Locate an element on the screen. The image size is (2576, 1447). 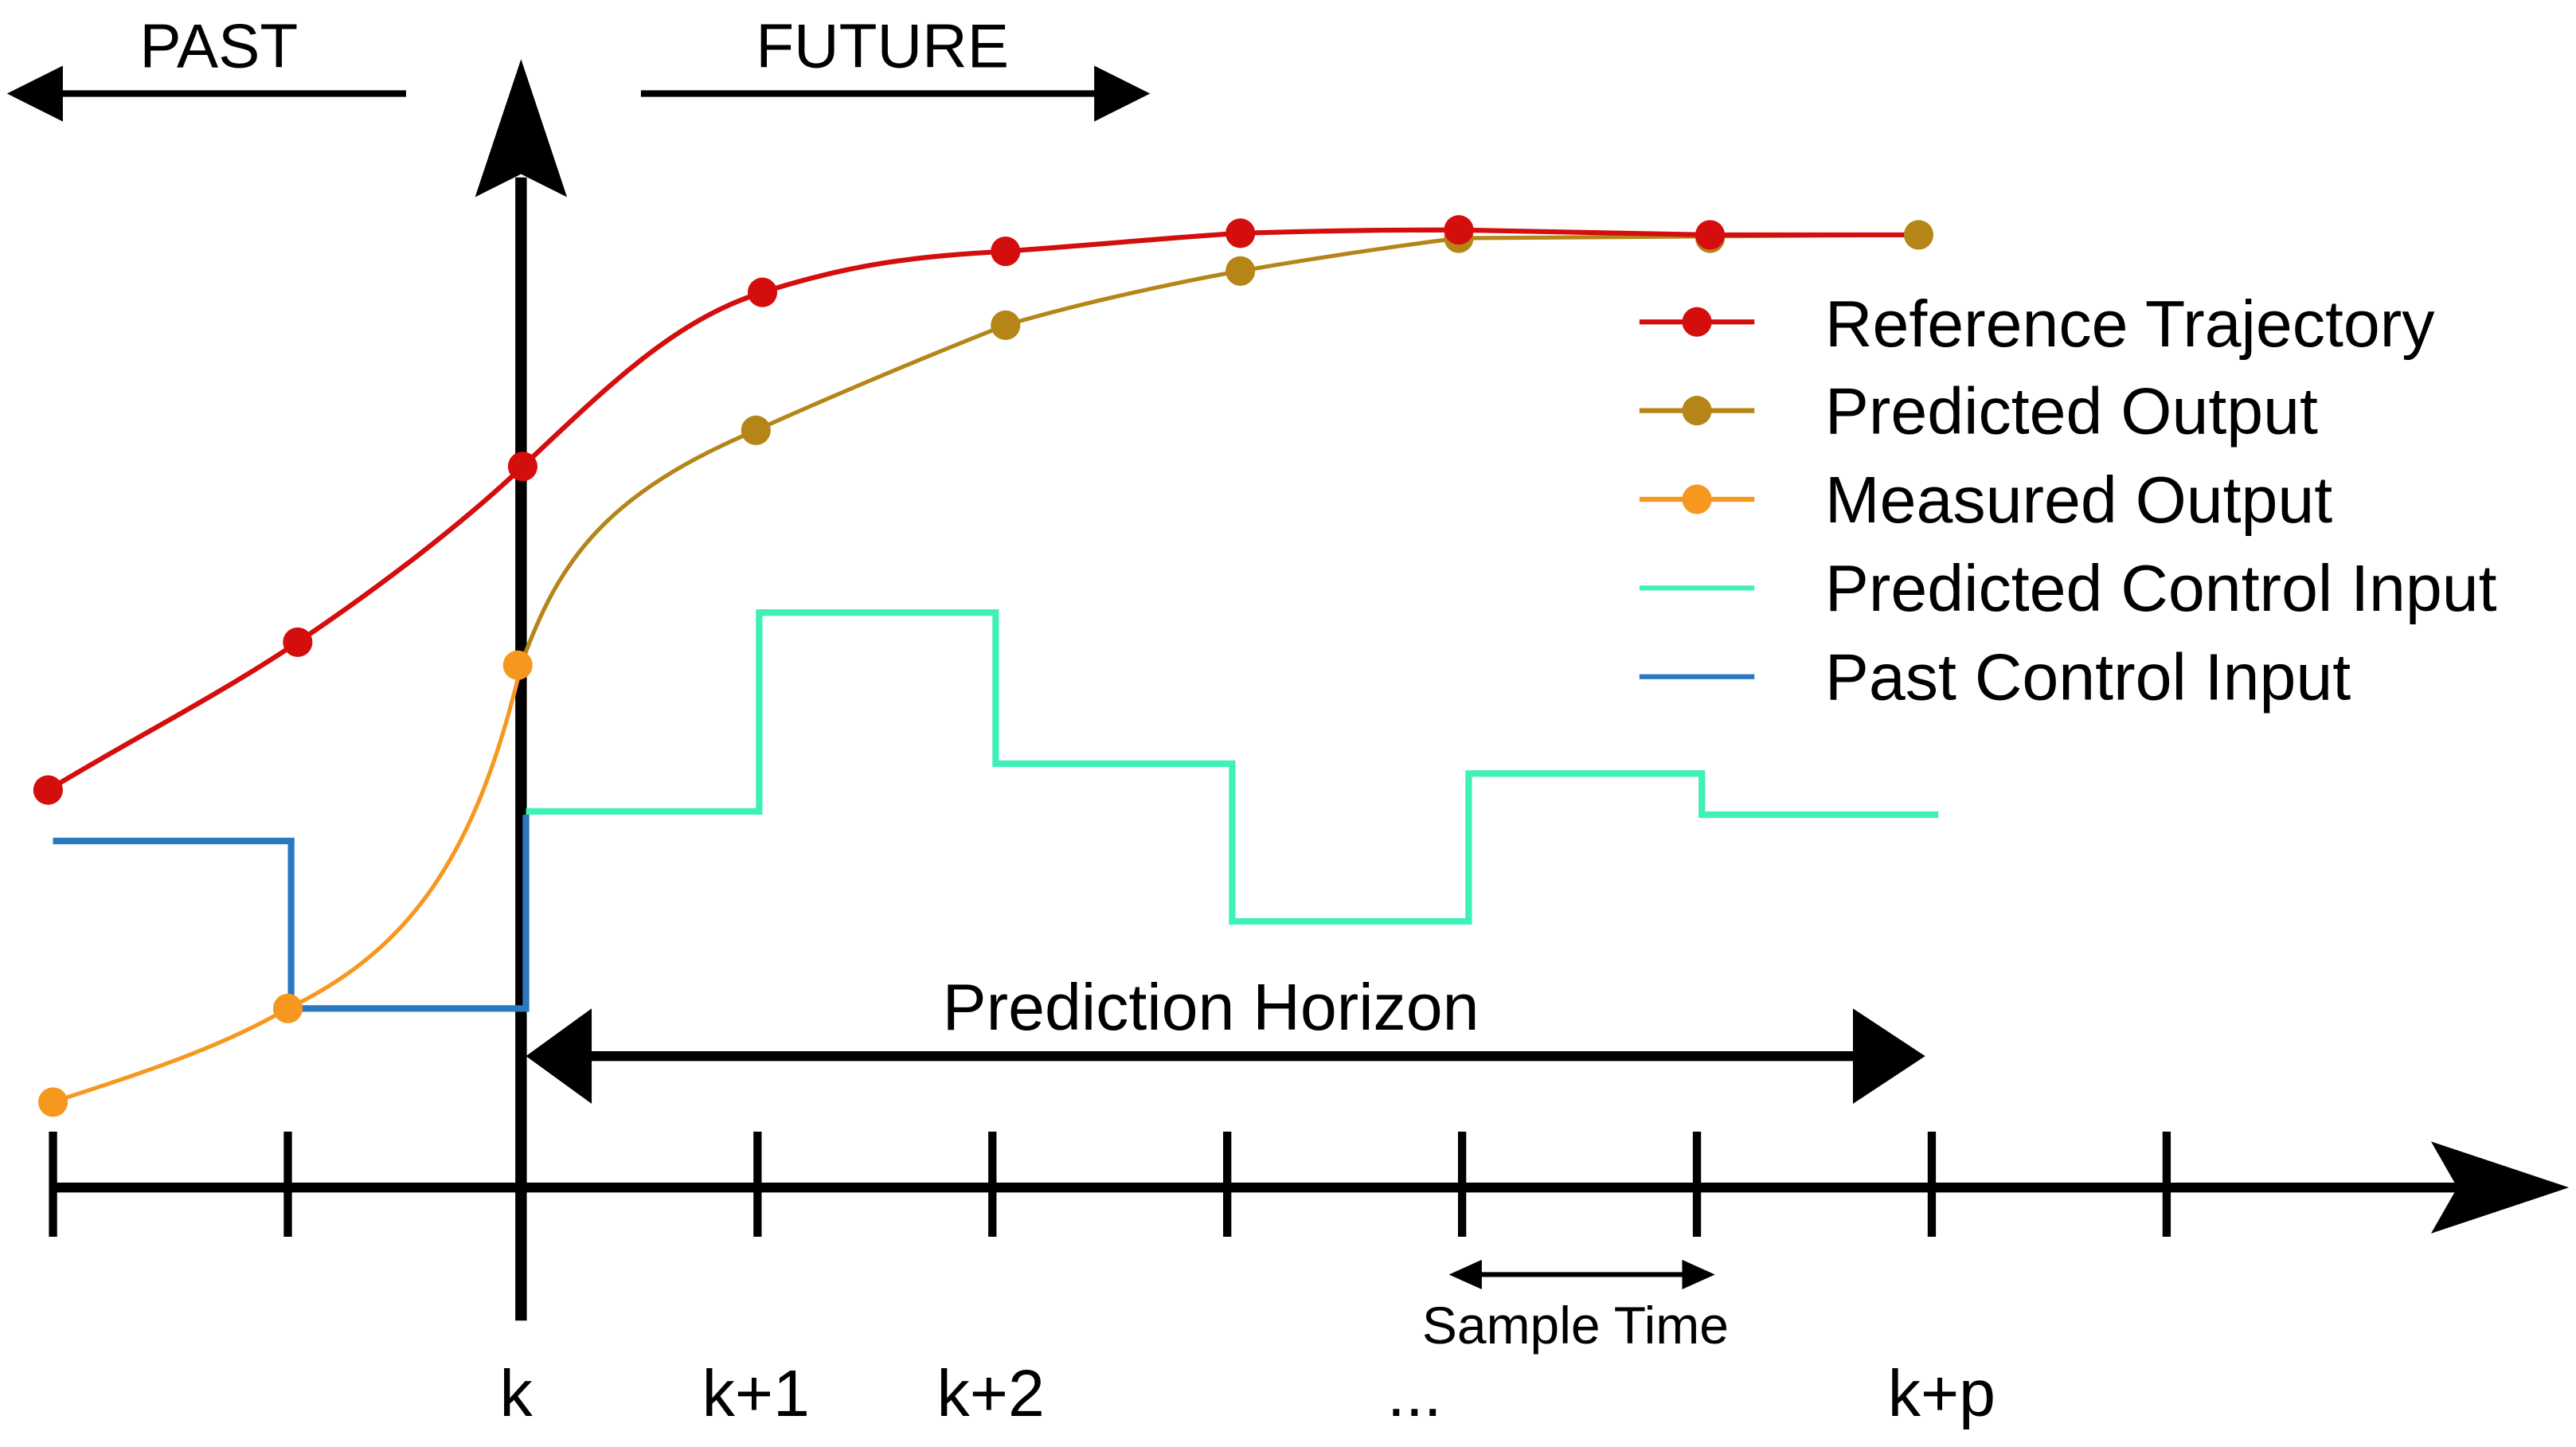
legend-label: Predicted Output is located at coordinates (2071, 411).